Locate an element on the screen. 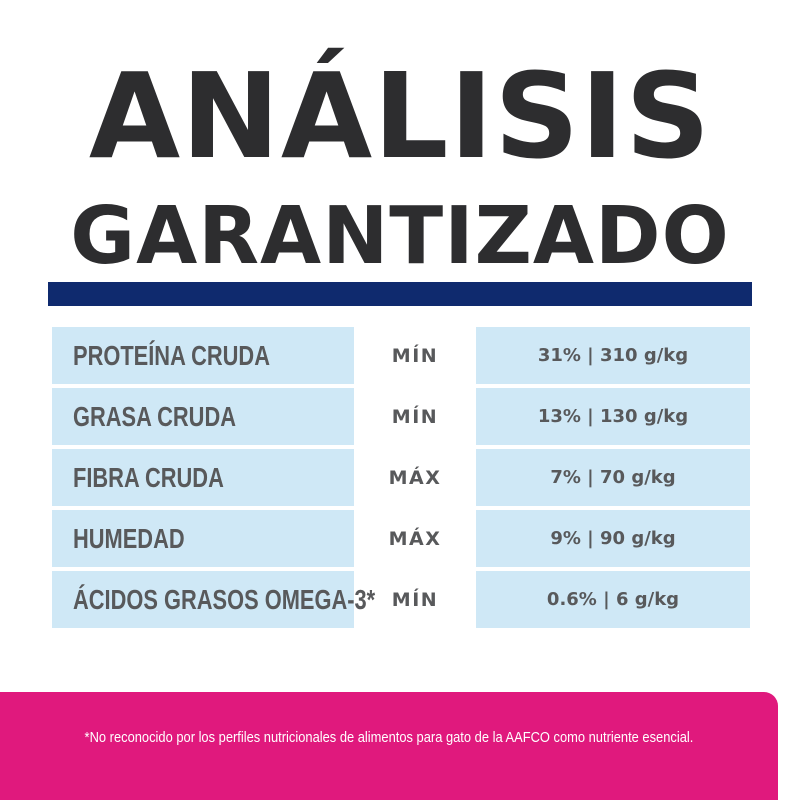 The width and height of the screenshot is (800, 800). nutrient-value: 9% | 90 g/kg is located at coordinates (613, 538).